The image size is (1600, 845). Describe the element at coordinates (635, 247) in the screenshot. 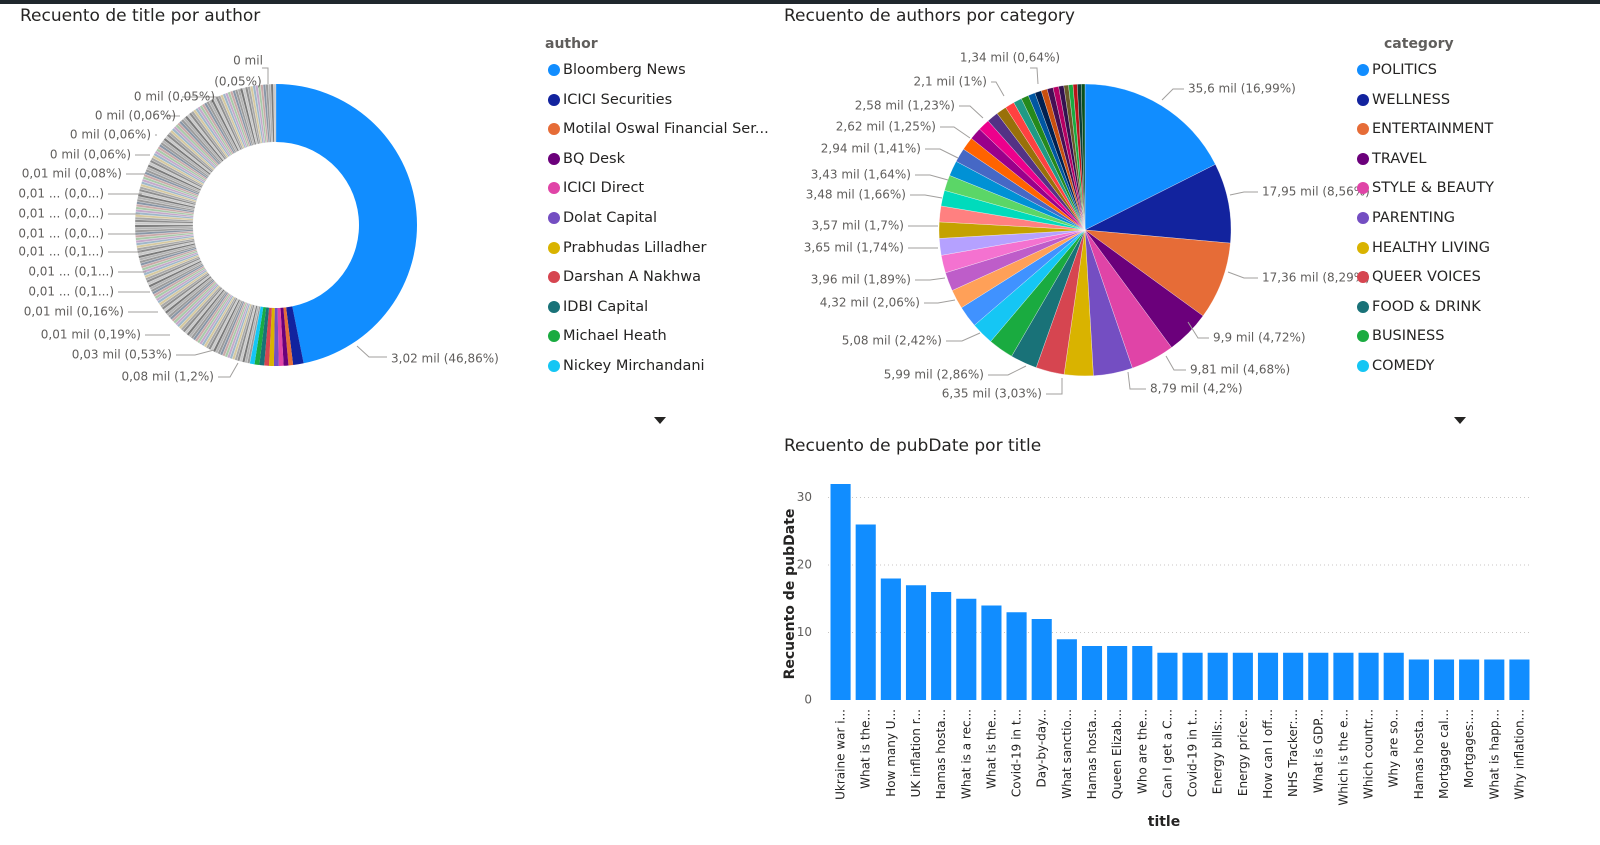

I see `legend-label: Prabhudas Lilladher` at that location.